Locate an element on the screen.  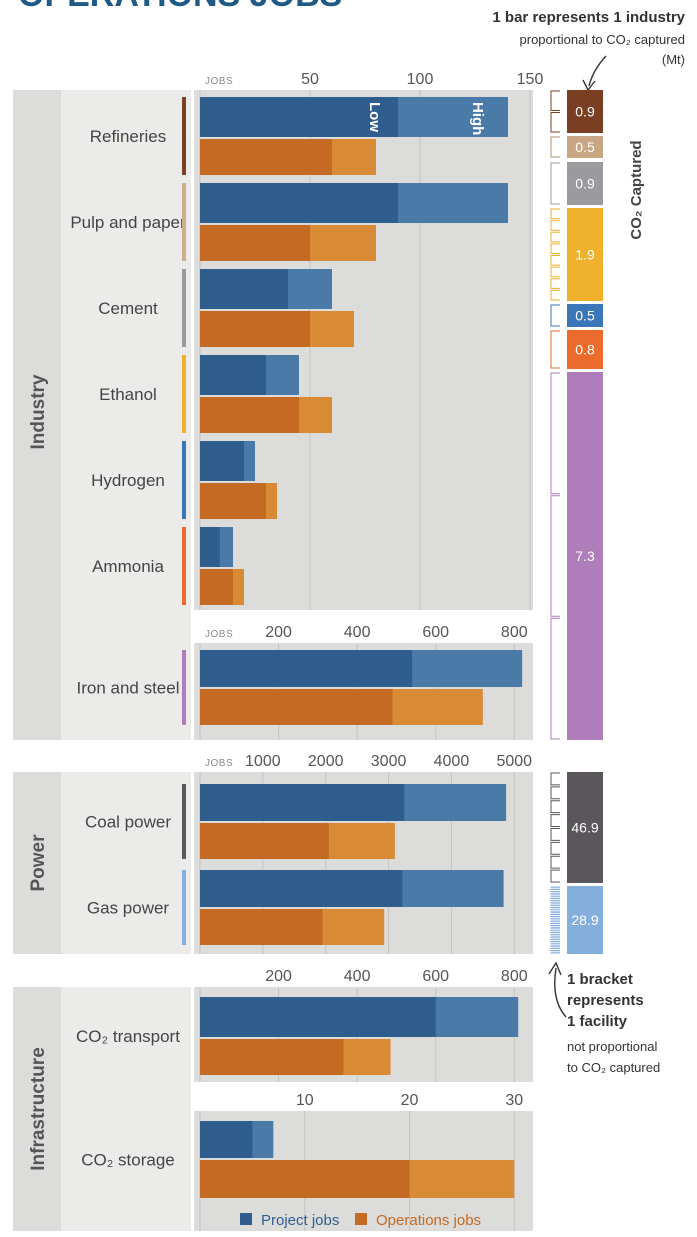
co2-segment-hydrogen-label: 0.5 is located at coordinates (585, 316).